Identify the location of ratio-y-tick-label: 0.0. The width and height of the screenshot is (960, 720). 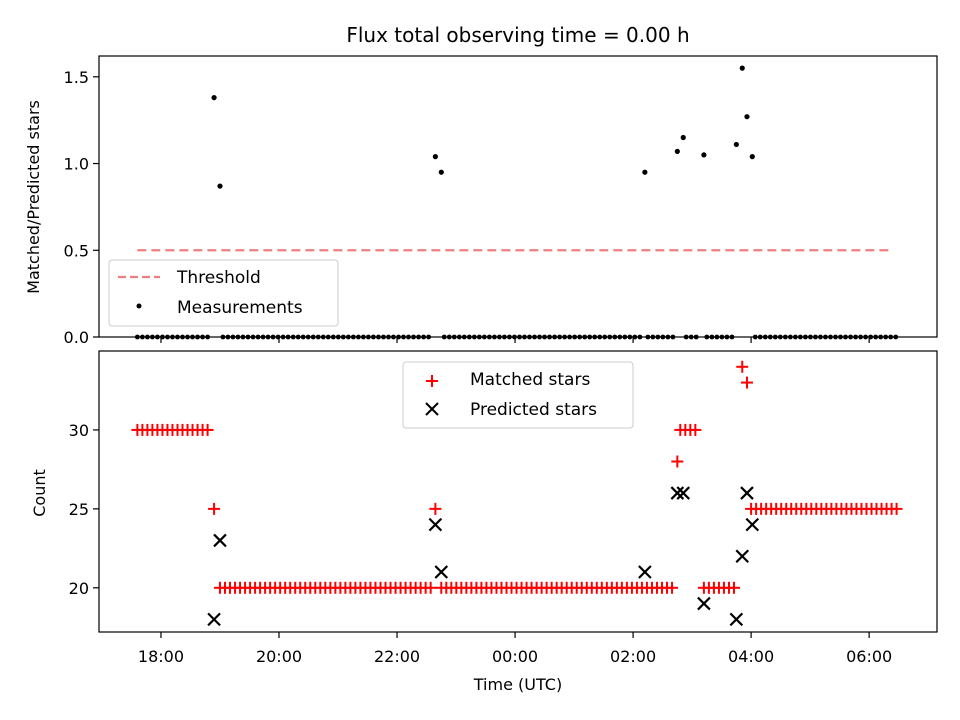
(76, 337).